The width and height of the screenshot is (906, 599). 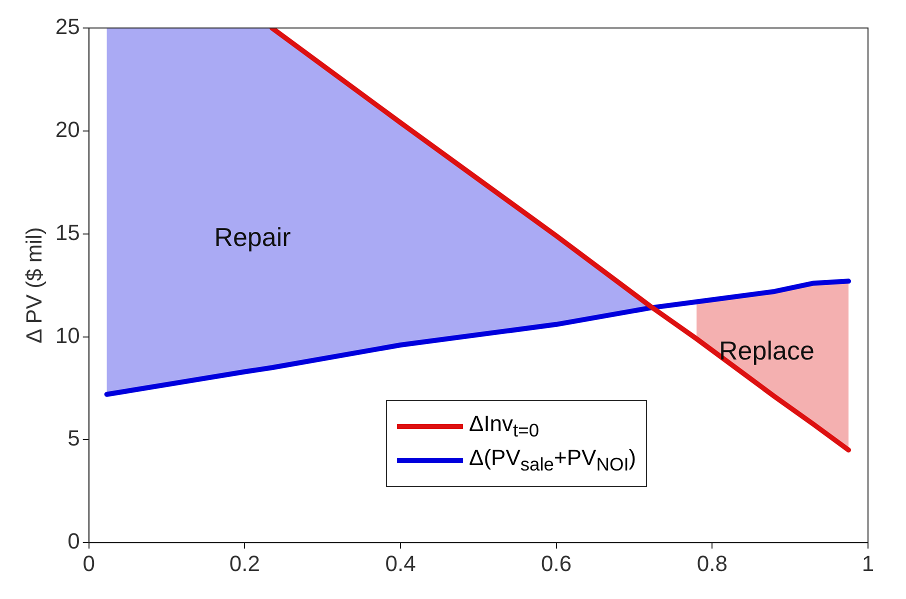 I want to click on annotation: Replace, so click(x=766, y=350).